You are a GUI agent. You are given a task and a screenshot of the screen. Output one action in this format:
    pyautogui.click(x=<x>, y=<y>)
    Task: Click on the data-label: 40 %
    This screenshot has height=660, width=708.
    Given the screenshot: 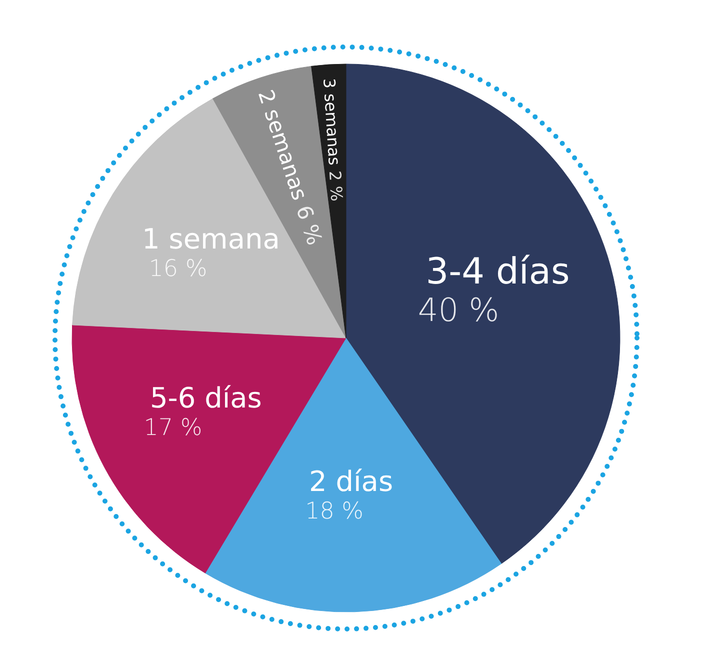 What is the action you would take?
    pyautogui.click(x=459, y=310)
    